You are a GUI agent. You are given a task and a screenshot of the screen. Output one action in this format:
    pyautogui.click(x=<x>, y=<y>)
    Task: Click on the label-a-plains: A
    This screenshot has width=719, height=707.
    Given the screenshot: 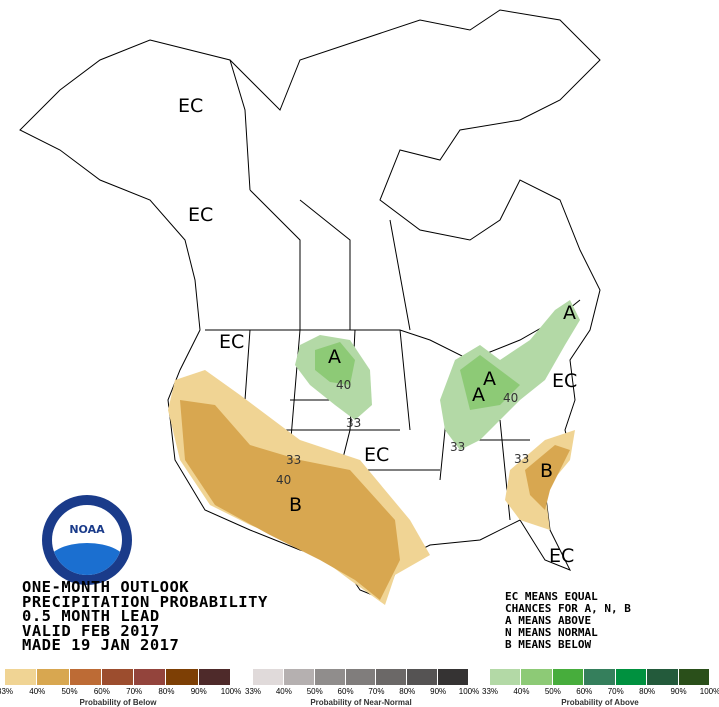 What is the action you would take?
    pyautogui.click(x=334, y=357)
    